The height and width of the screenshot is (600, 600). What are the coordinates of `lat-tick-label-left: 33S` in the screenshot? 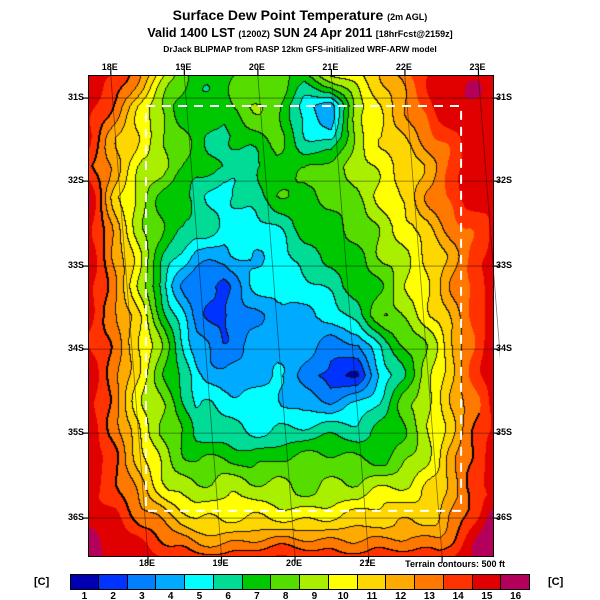 It's located at (75, 265).